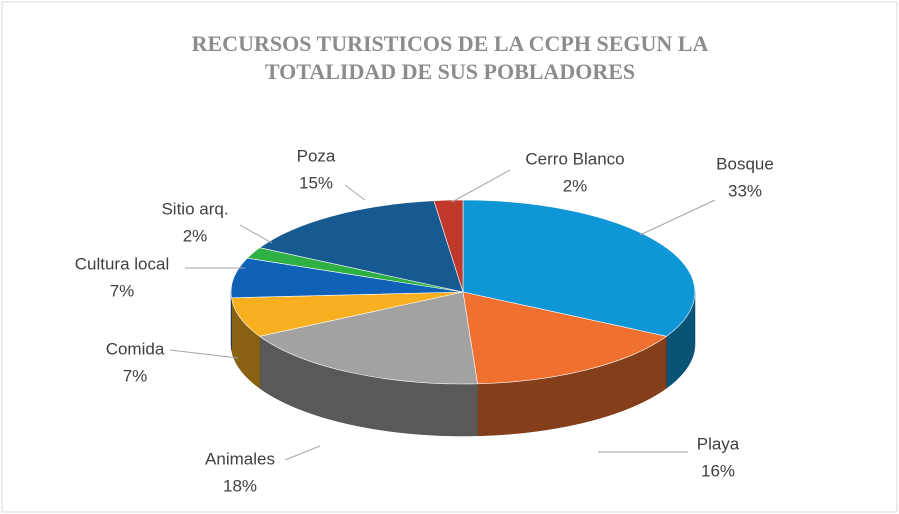  I want to click on data-label-value: 15%, so click(316, 182).